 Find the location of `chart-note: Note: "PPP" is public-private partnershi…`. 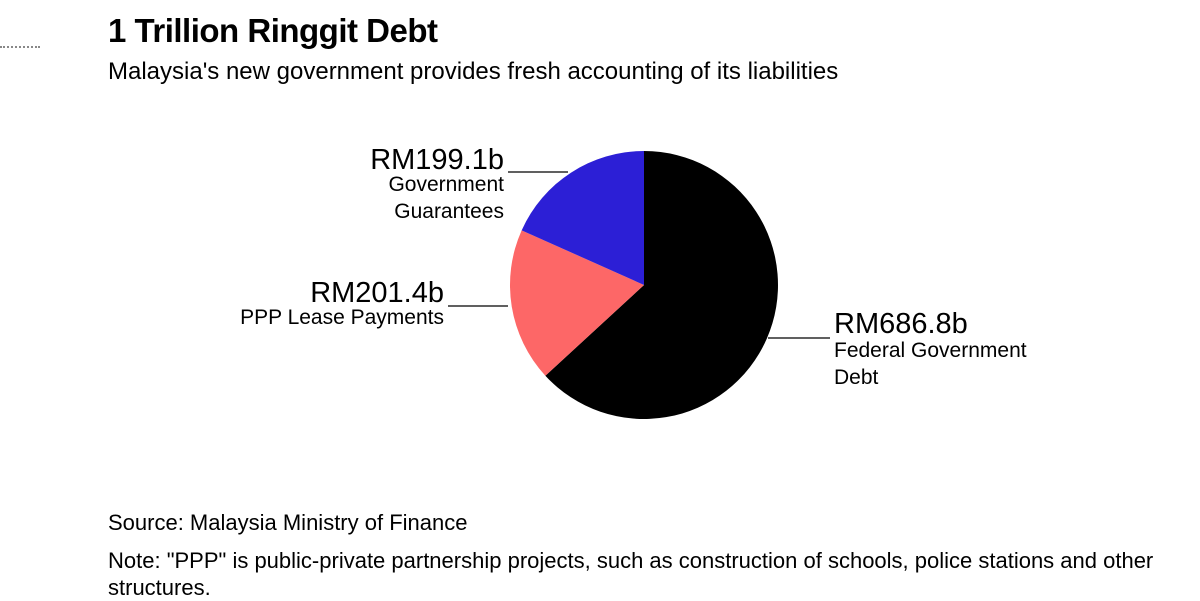

chart-note: Note: "PPP" is public-private partnershi… is located at coordinates (631, 574).